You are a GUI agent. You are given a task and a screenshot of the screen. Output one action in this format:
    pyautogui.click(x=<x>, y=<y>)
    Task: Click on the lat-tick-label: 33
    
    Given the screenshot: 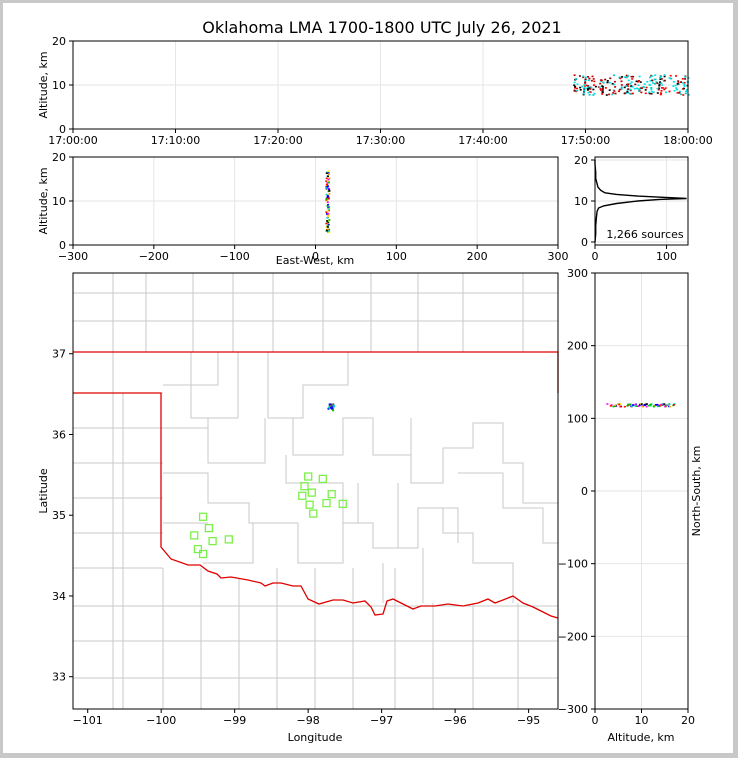 What is the action you would take?
    pyautogui.click(x=59, y=677)
    